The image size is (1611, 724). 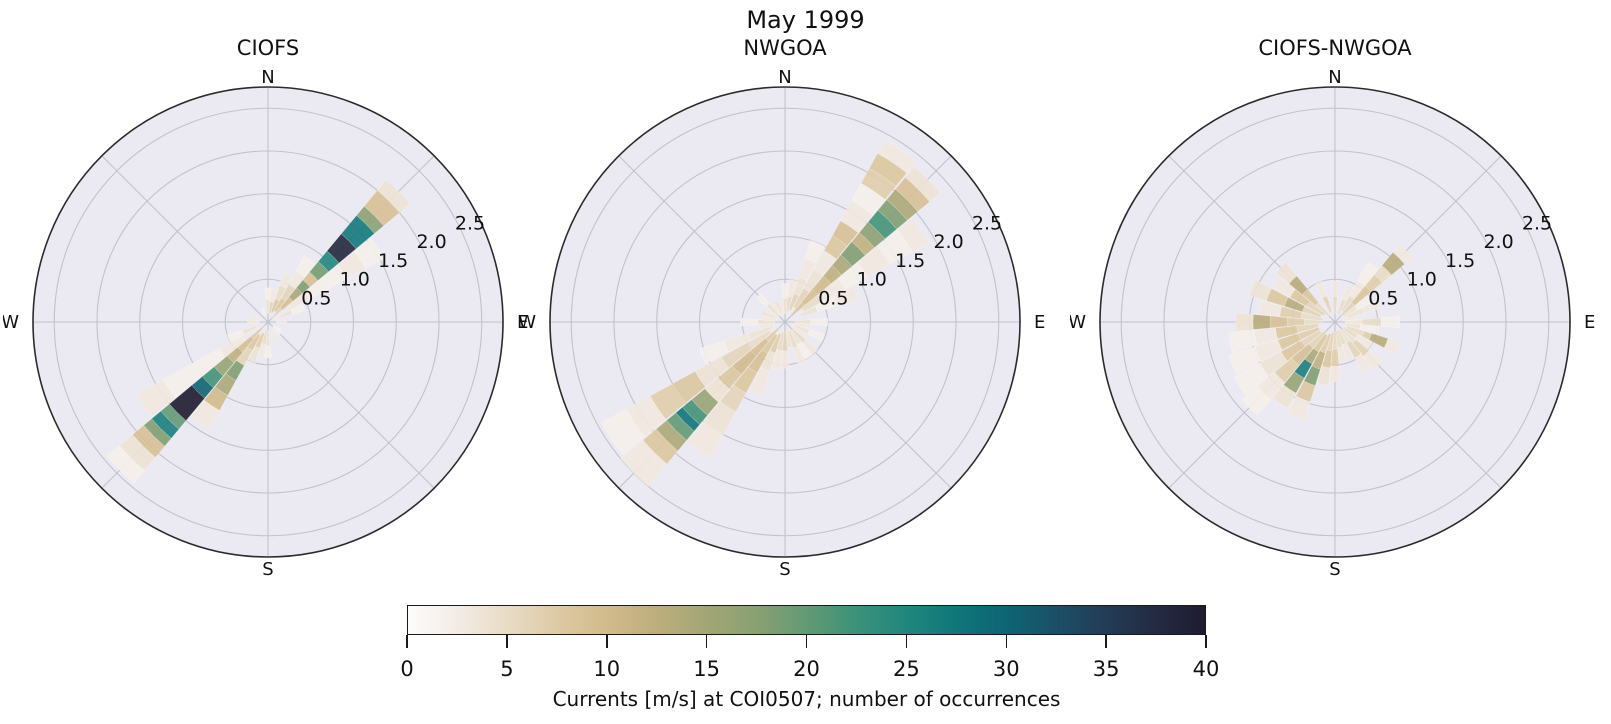 I want to click on colorbar-tick-label: 30, so click(x=1006, y=669).